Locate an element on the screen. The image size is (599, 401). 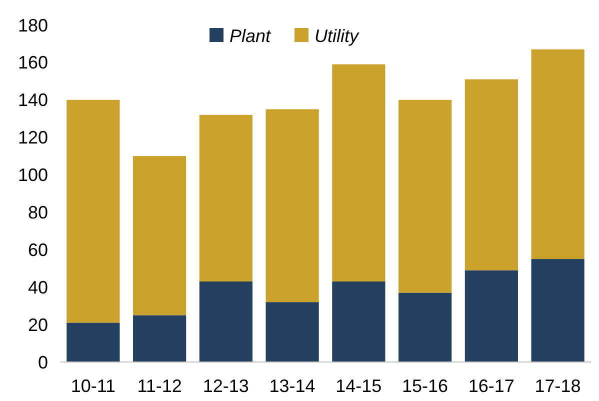
y-tick-label: 140 is located at coordinates (33, 100).